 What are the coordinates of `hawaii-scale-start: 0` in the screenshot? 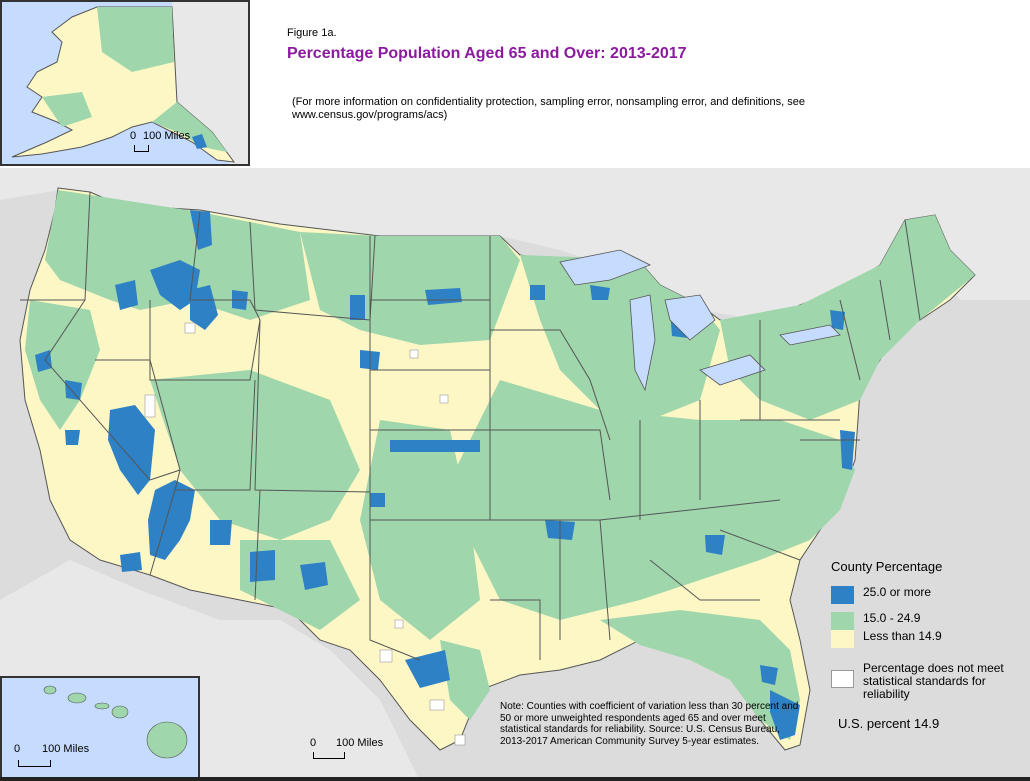 It's located at (17, 749).